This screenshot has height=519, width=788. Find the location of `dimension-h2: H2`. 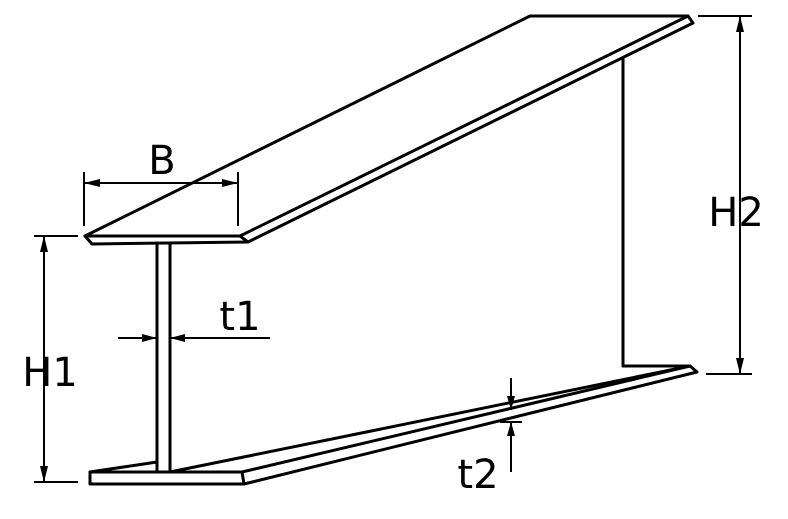

dimension-h2: H2 is located at coordinates (731, 195).